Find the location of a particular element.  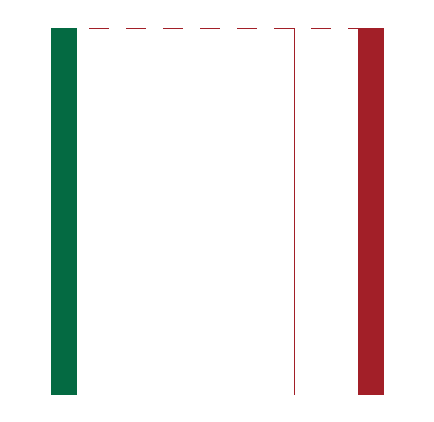

red-vertical-bar is located at coordinates (371, 211).